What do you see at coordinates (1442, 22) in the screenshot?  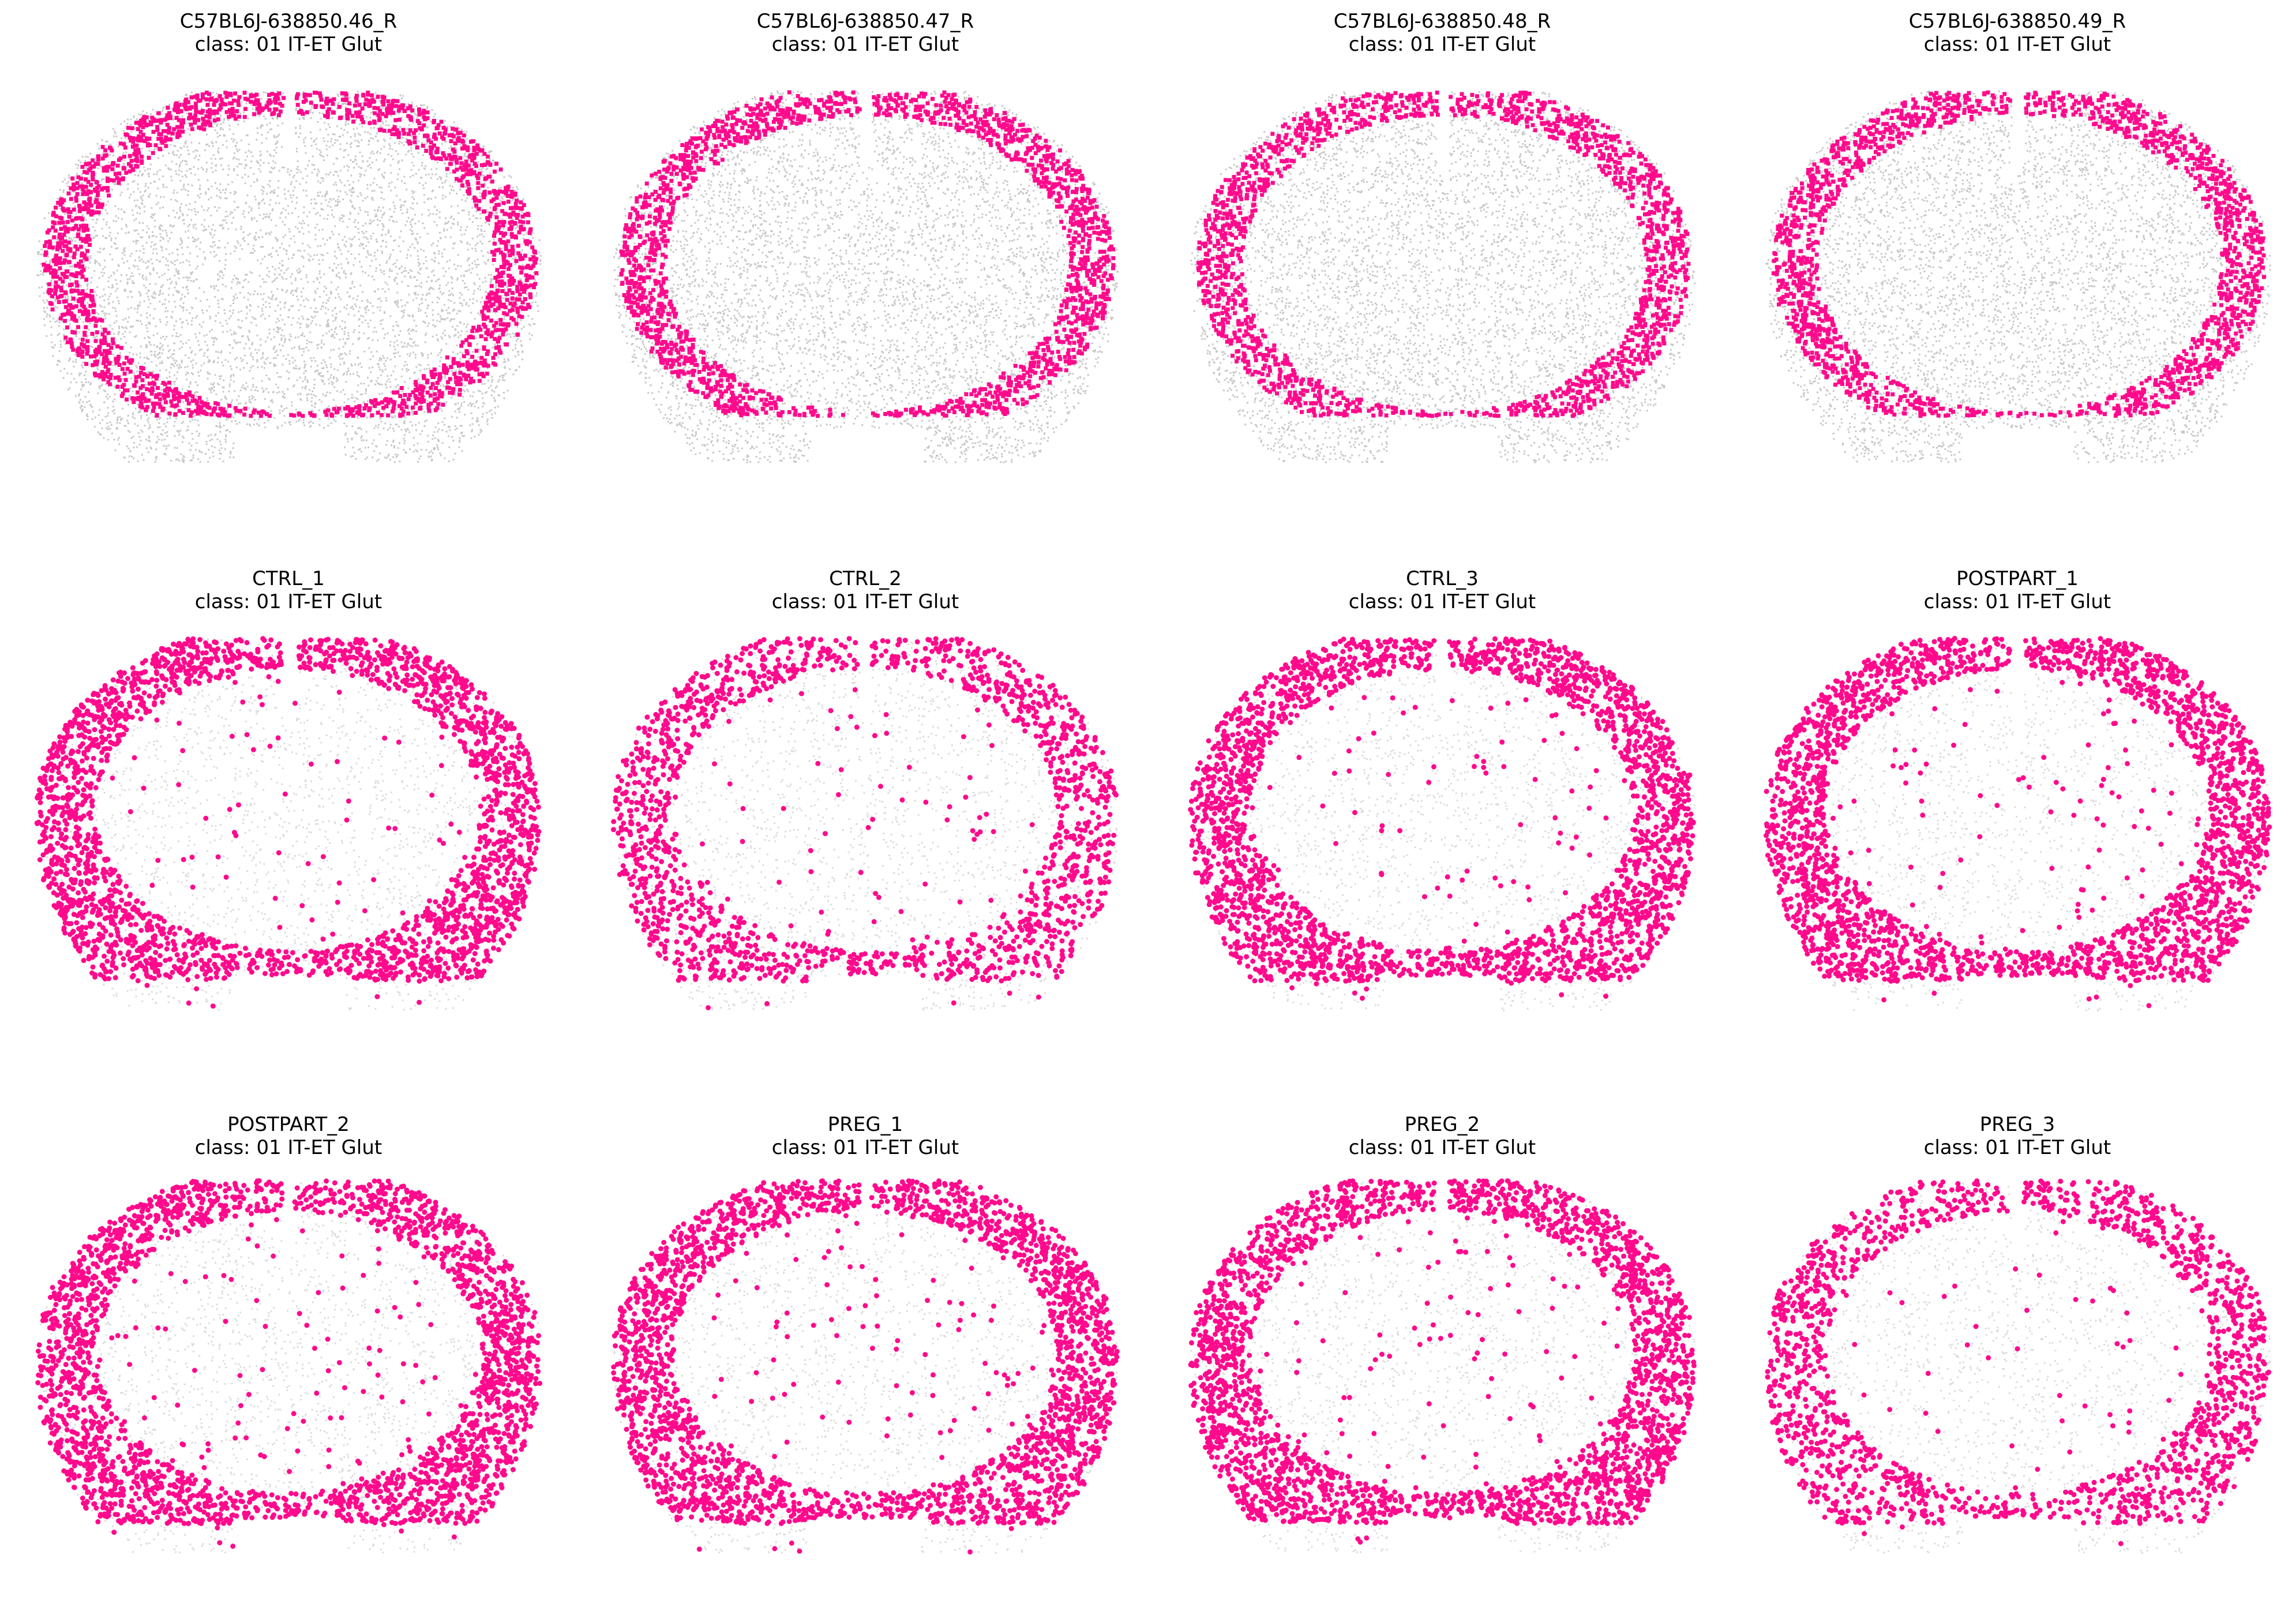 I see `panel-title: C57BL6J-638850.48_R` at bounding box center [1442, 22].